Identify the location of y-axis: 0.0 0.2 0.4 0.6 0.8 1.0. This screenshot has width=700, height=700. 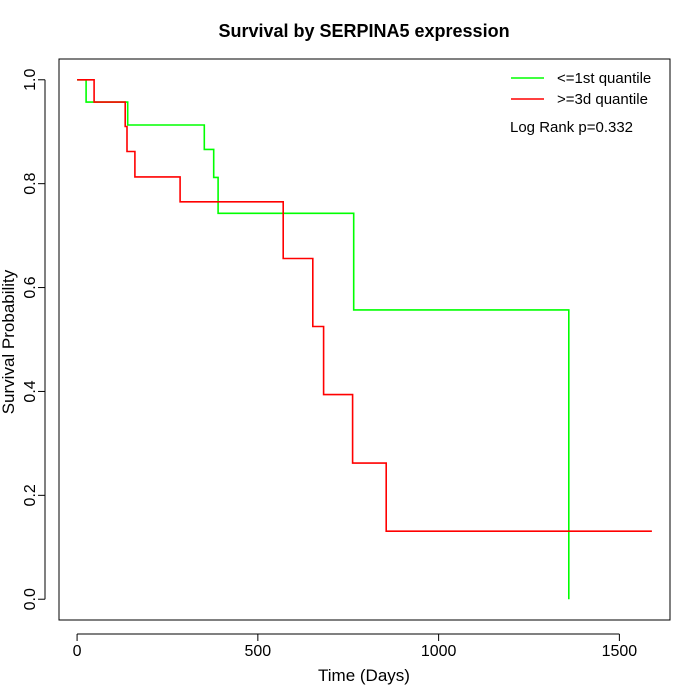
(34, 339).